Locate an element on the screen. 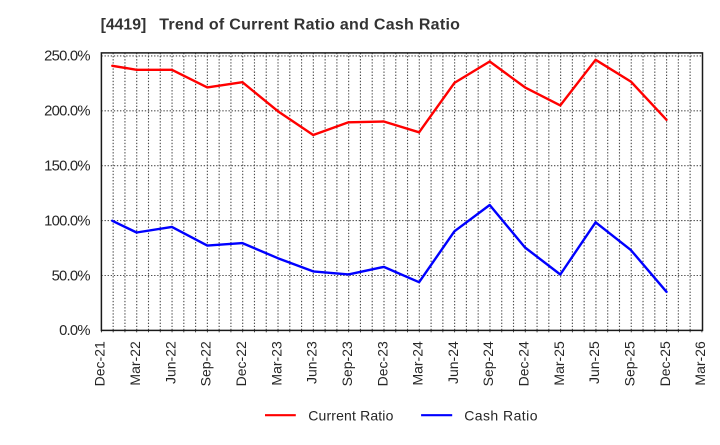 Image resolution: width=720 pixels, height=445 pixels. svg-text:Trend of Current Ratio and Cas: Trend of Current Ratio and Cash Ratio is located at coordinates (309, 24).